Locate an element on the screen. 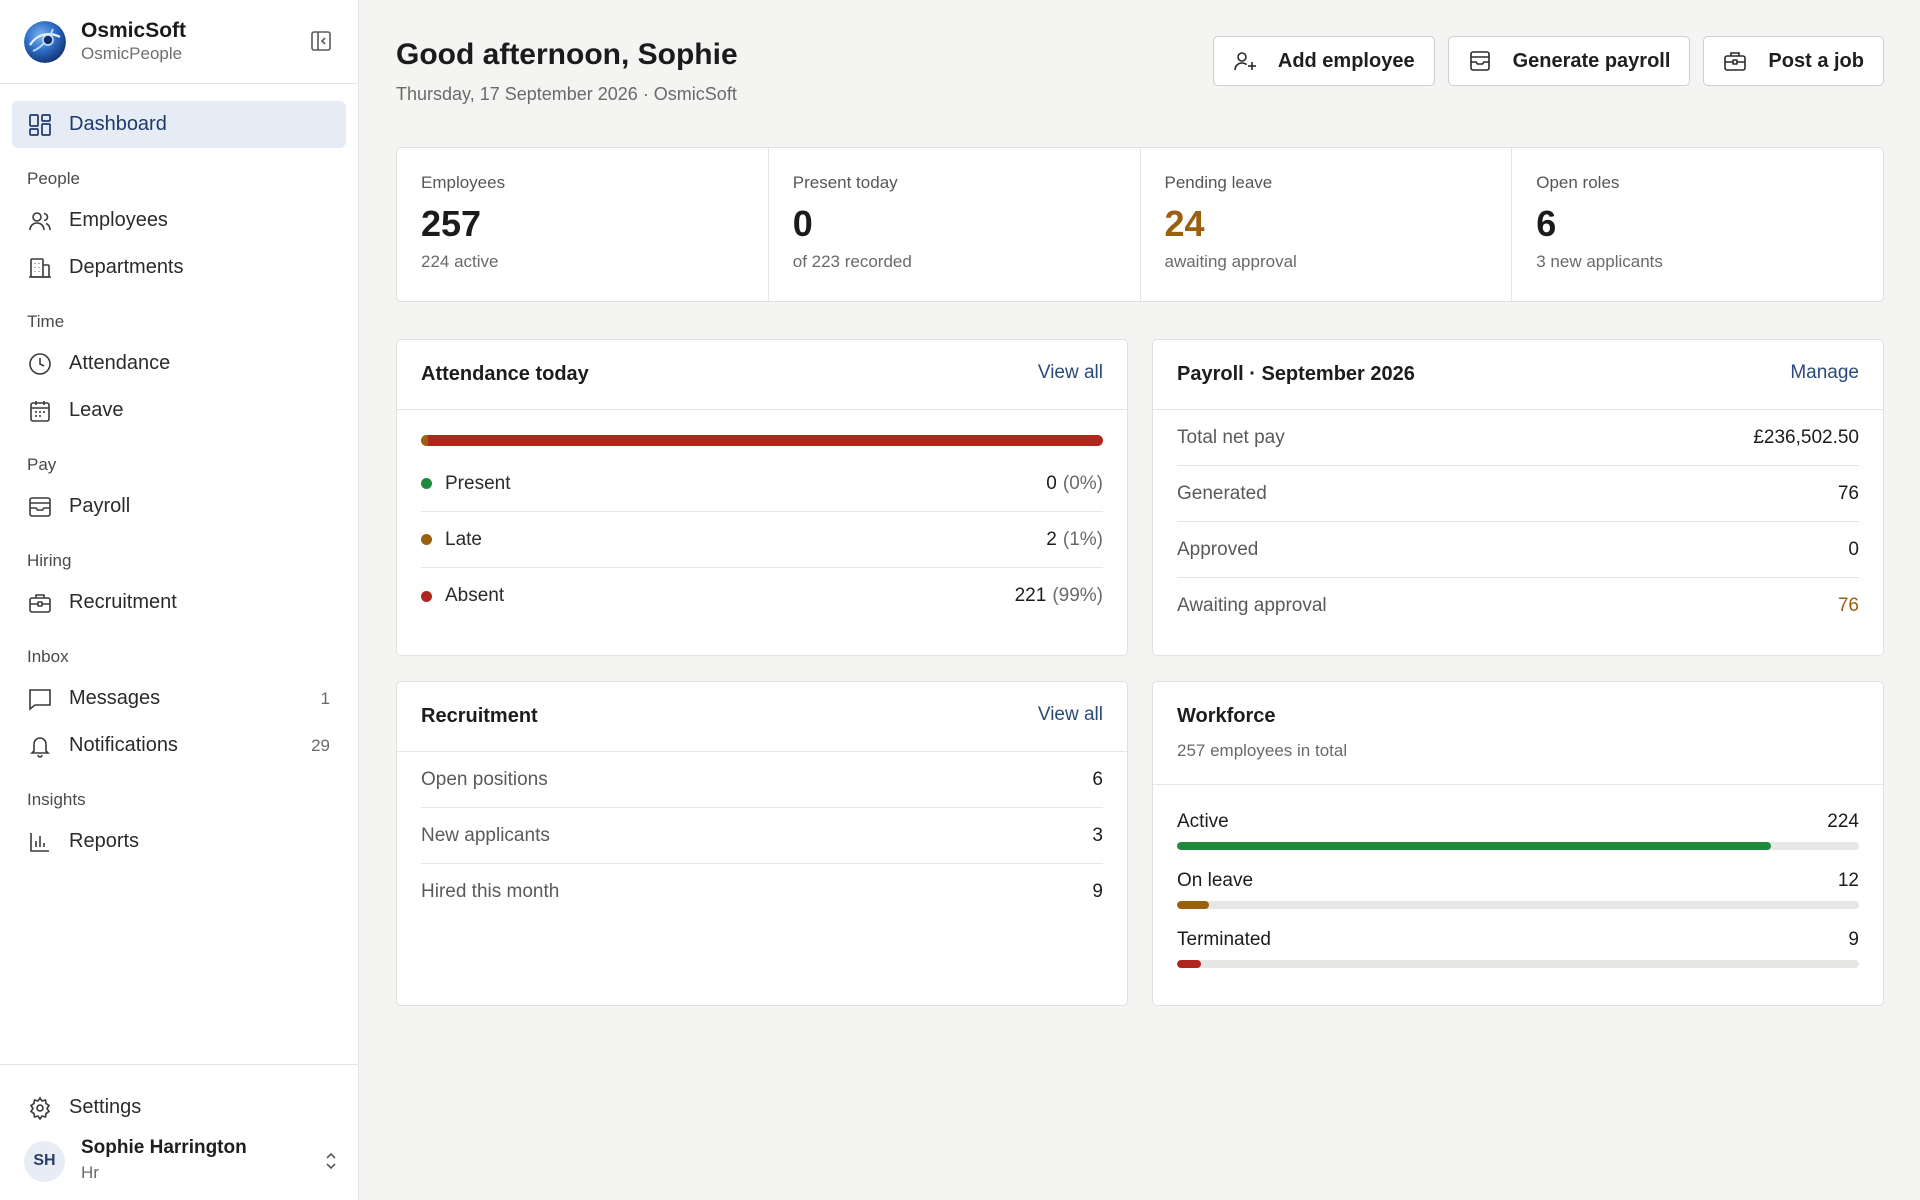 The width and height of the screenshot is (1920, 1200). sidebar-item-label: Departments is located at coordinates (126, 267).